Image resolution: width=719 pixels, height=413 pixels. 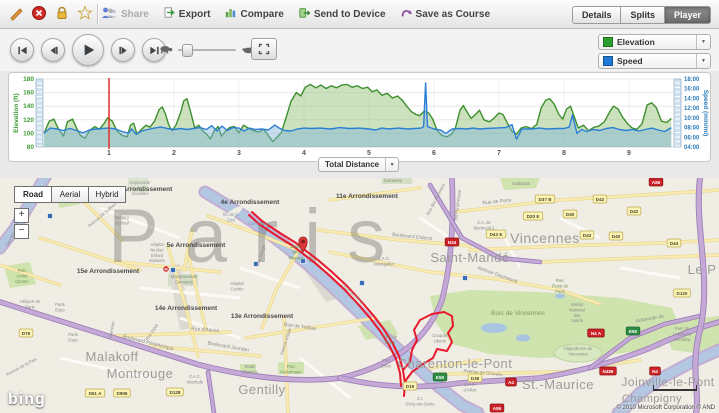 I want to click on road-shield: N4 A, so click(x=596, y=333).